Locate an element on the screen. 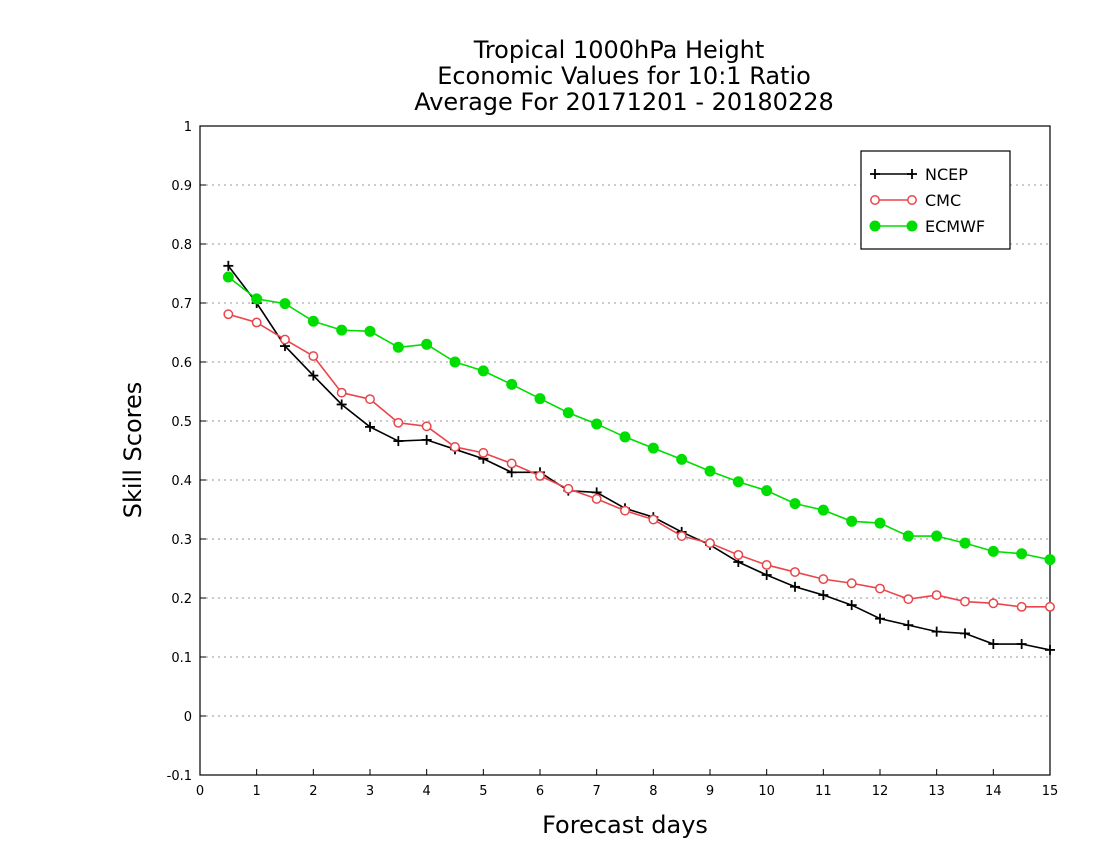  legend: NCEP CMC ECMWF is located at coordinates (935, 200).